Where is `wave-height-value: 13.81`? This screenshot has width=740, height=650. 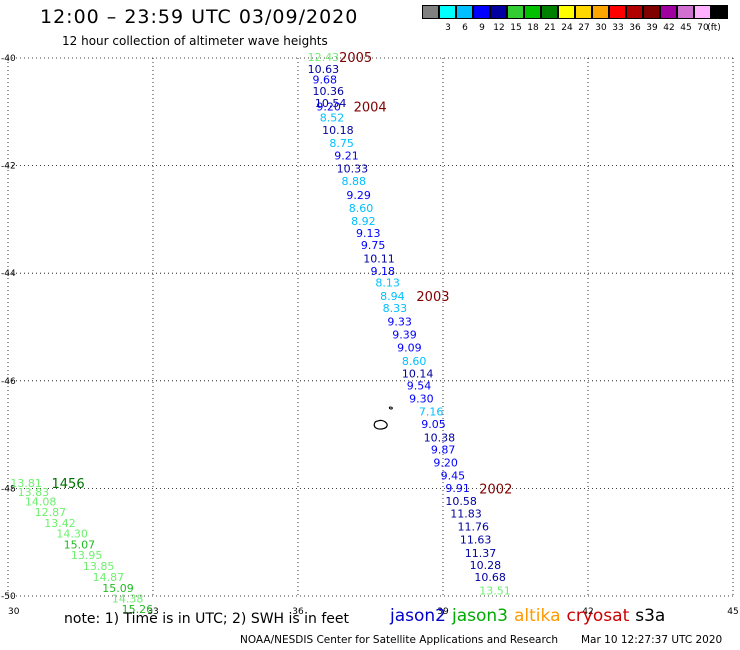
wave-height-value: 13.81 is located at coordinates (26, 483).